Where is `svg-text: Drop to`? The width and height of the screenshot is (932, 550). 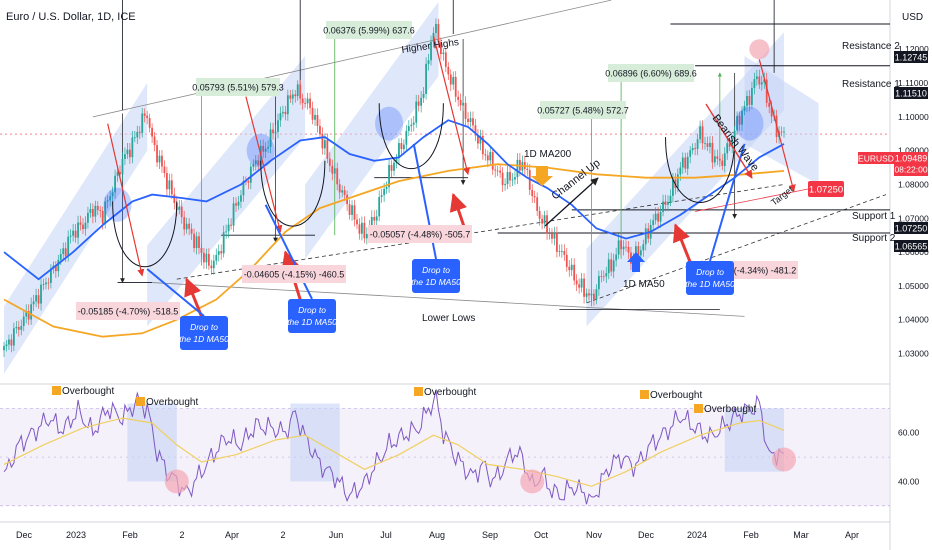
svg-text: Drop to is located at coordinates (312, 310).